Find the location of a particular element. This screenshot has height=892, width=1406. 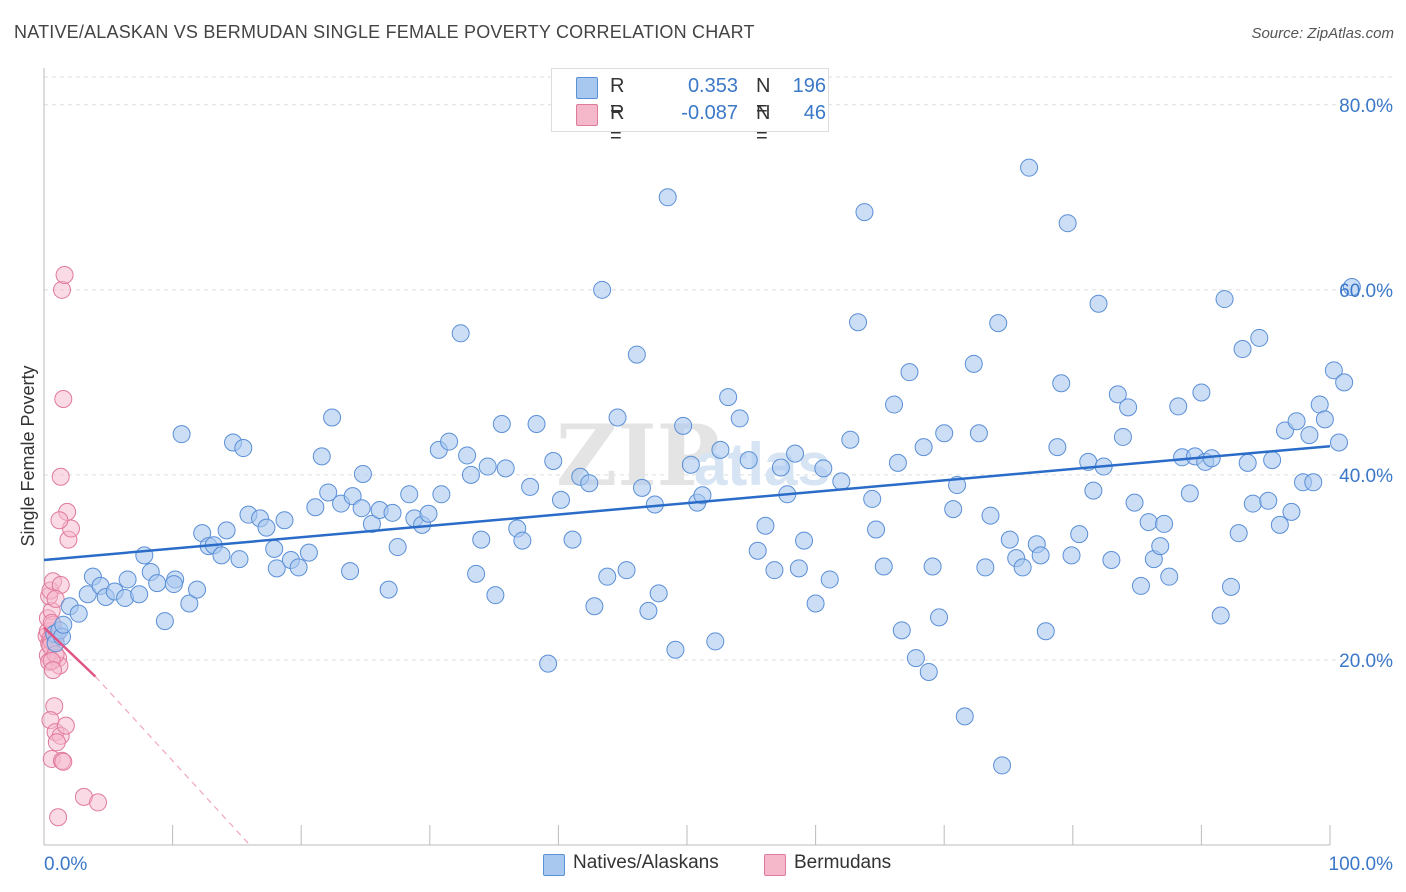

trend-line-bermudans is located at coordinates (70, 652).